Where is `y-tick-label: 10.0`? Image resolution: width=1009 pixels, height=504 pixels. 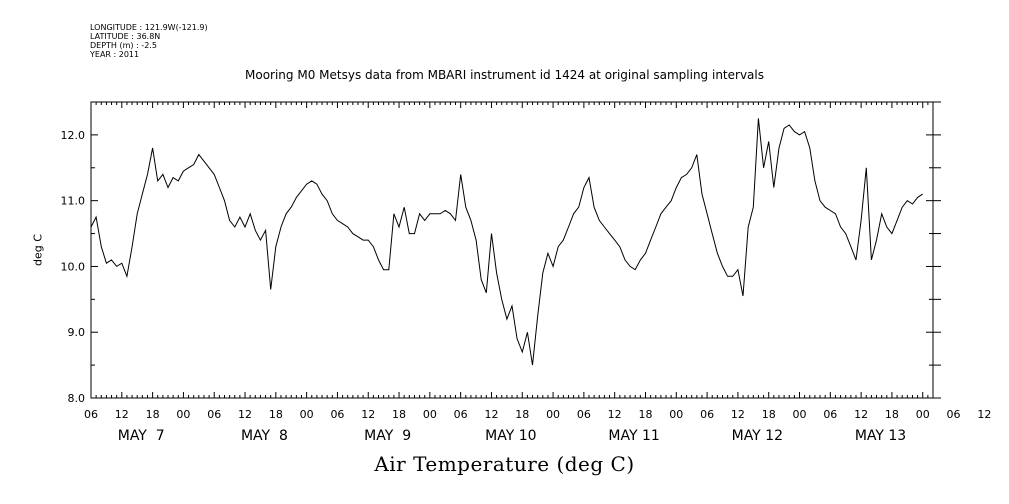
y-tick-label: 10.0 is located at coordinates (73, 266).